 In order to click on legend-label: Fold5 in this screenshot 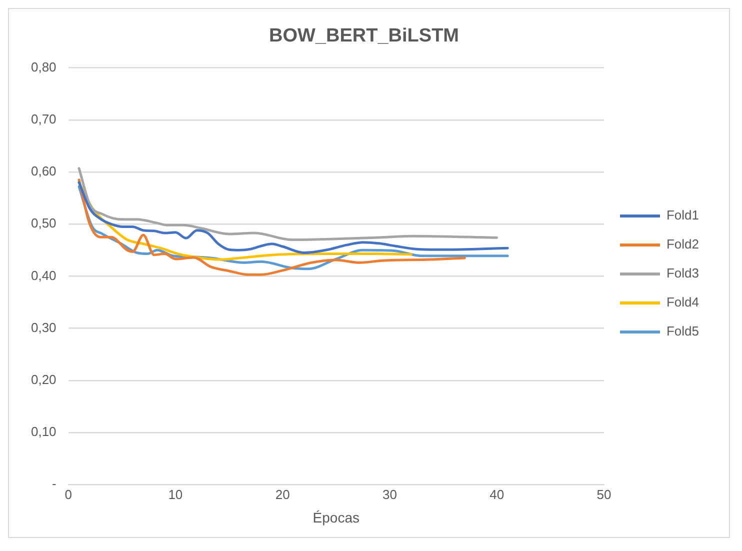, I will do `click(683, 331)`.